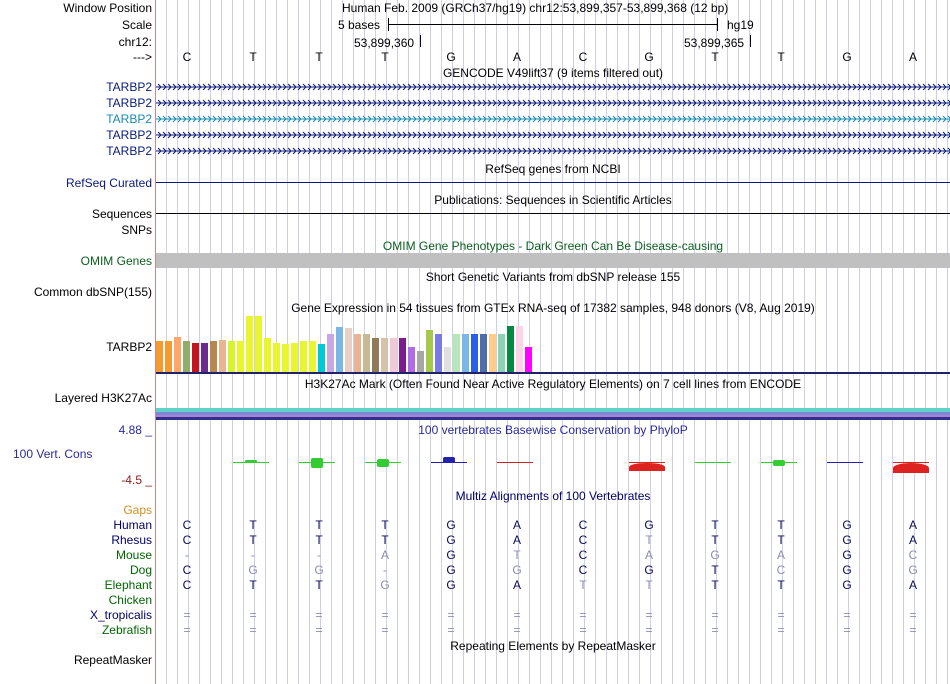  I want to click on scale-db: hg19, so click(740, 25).